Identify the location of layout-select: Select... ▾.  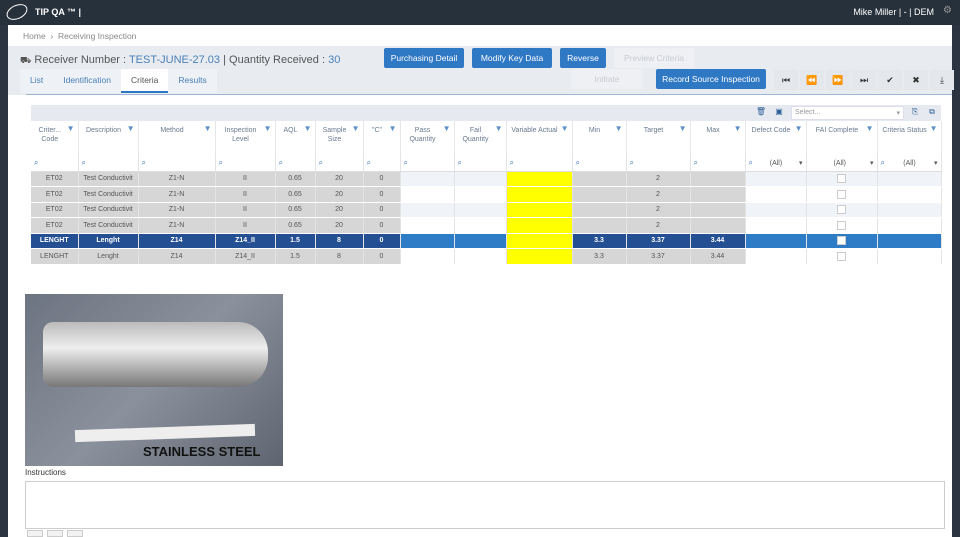
(847, 113).